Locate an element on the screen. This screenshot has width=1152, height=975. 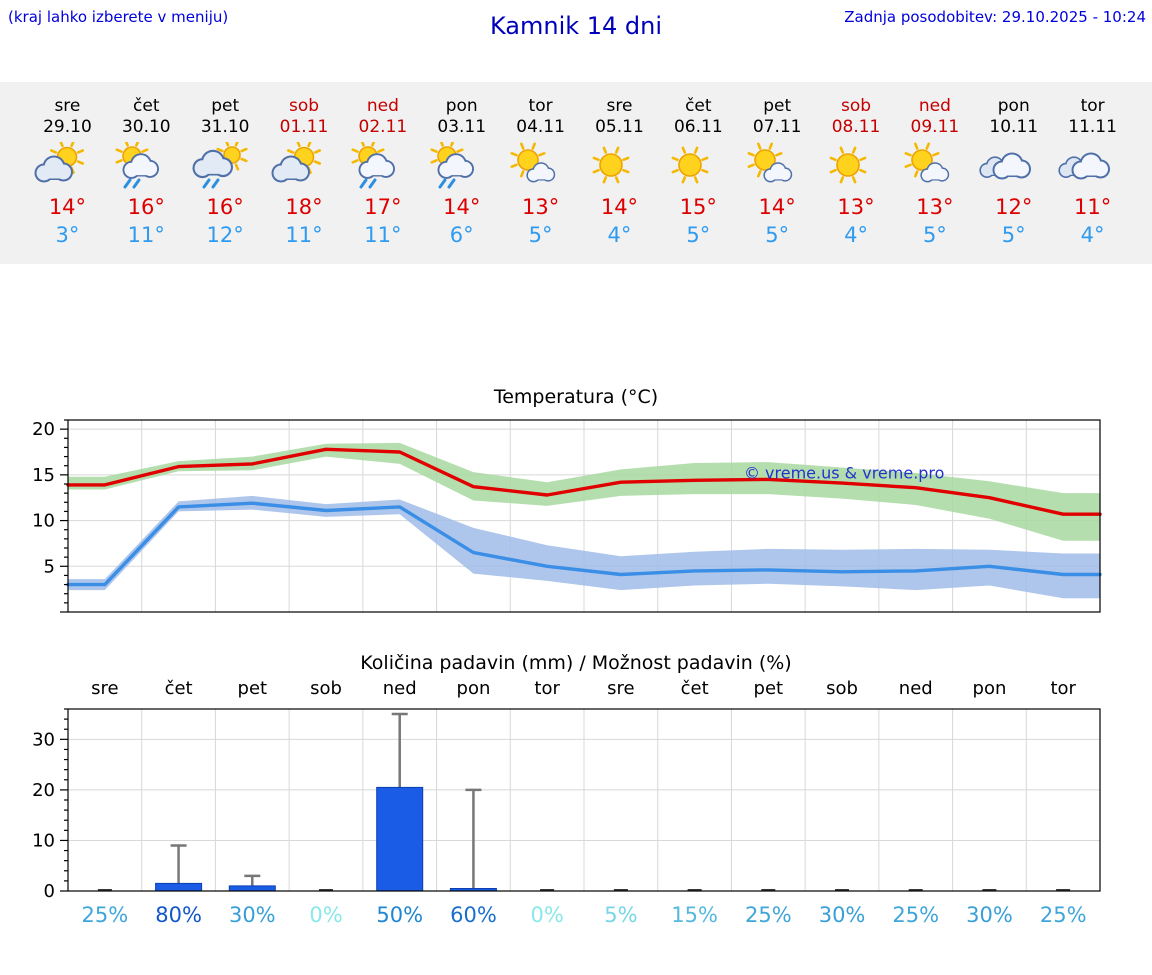
day-date: 29.10 is located at coordinates (67, 127).